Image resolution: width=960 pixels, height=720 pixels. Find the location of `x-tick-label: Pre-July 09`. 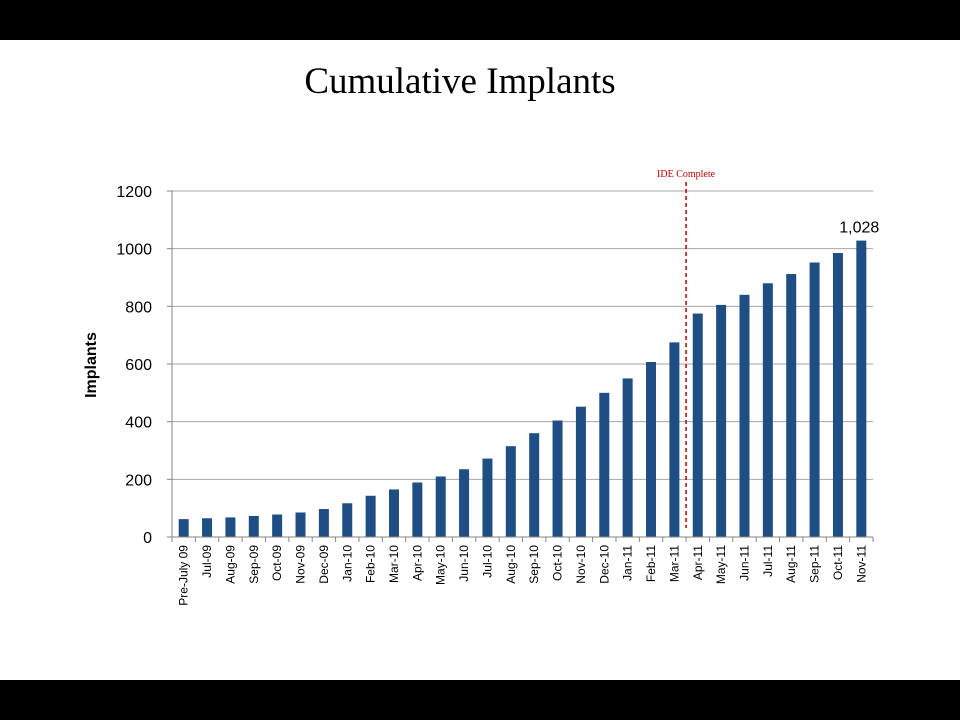

x-tick-label: Pre-July 09 is located at coordinates (184, 575).